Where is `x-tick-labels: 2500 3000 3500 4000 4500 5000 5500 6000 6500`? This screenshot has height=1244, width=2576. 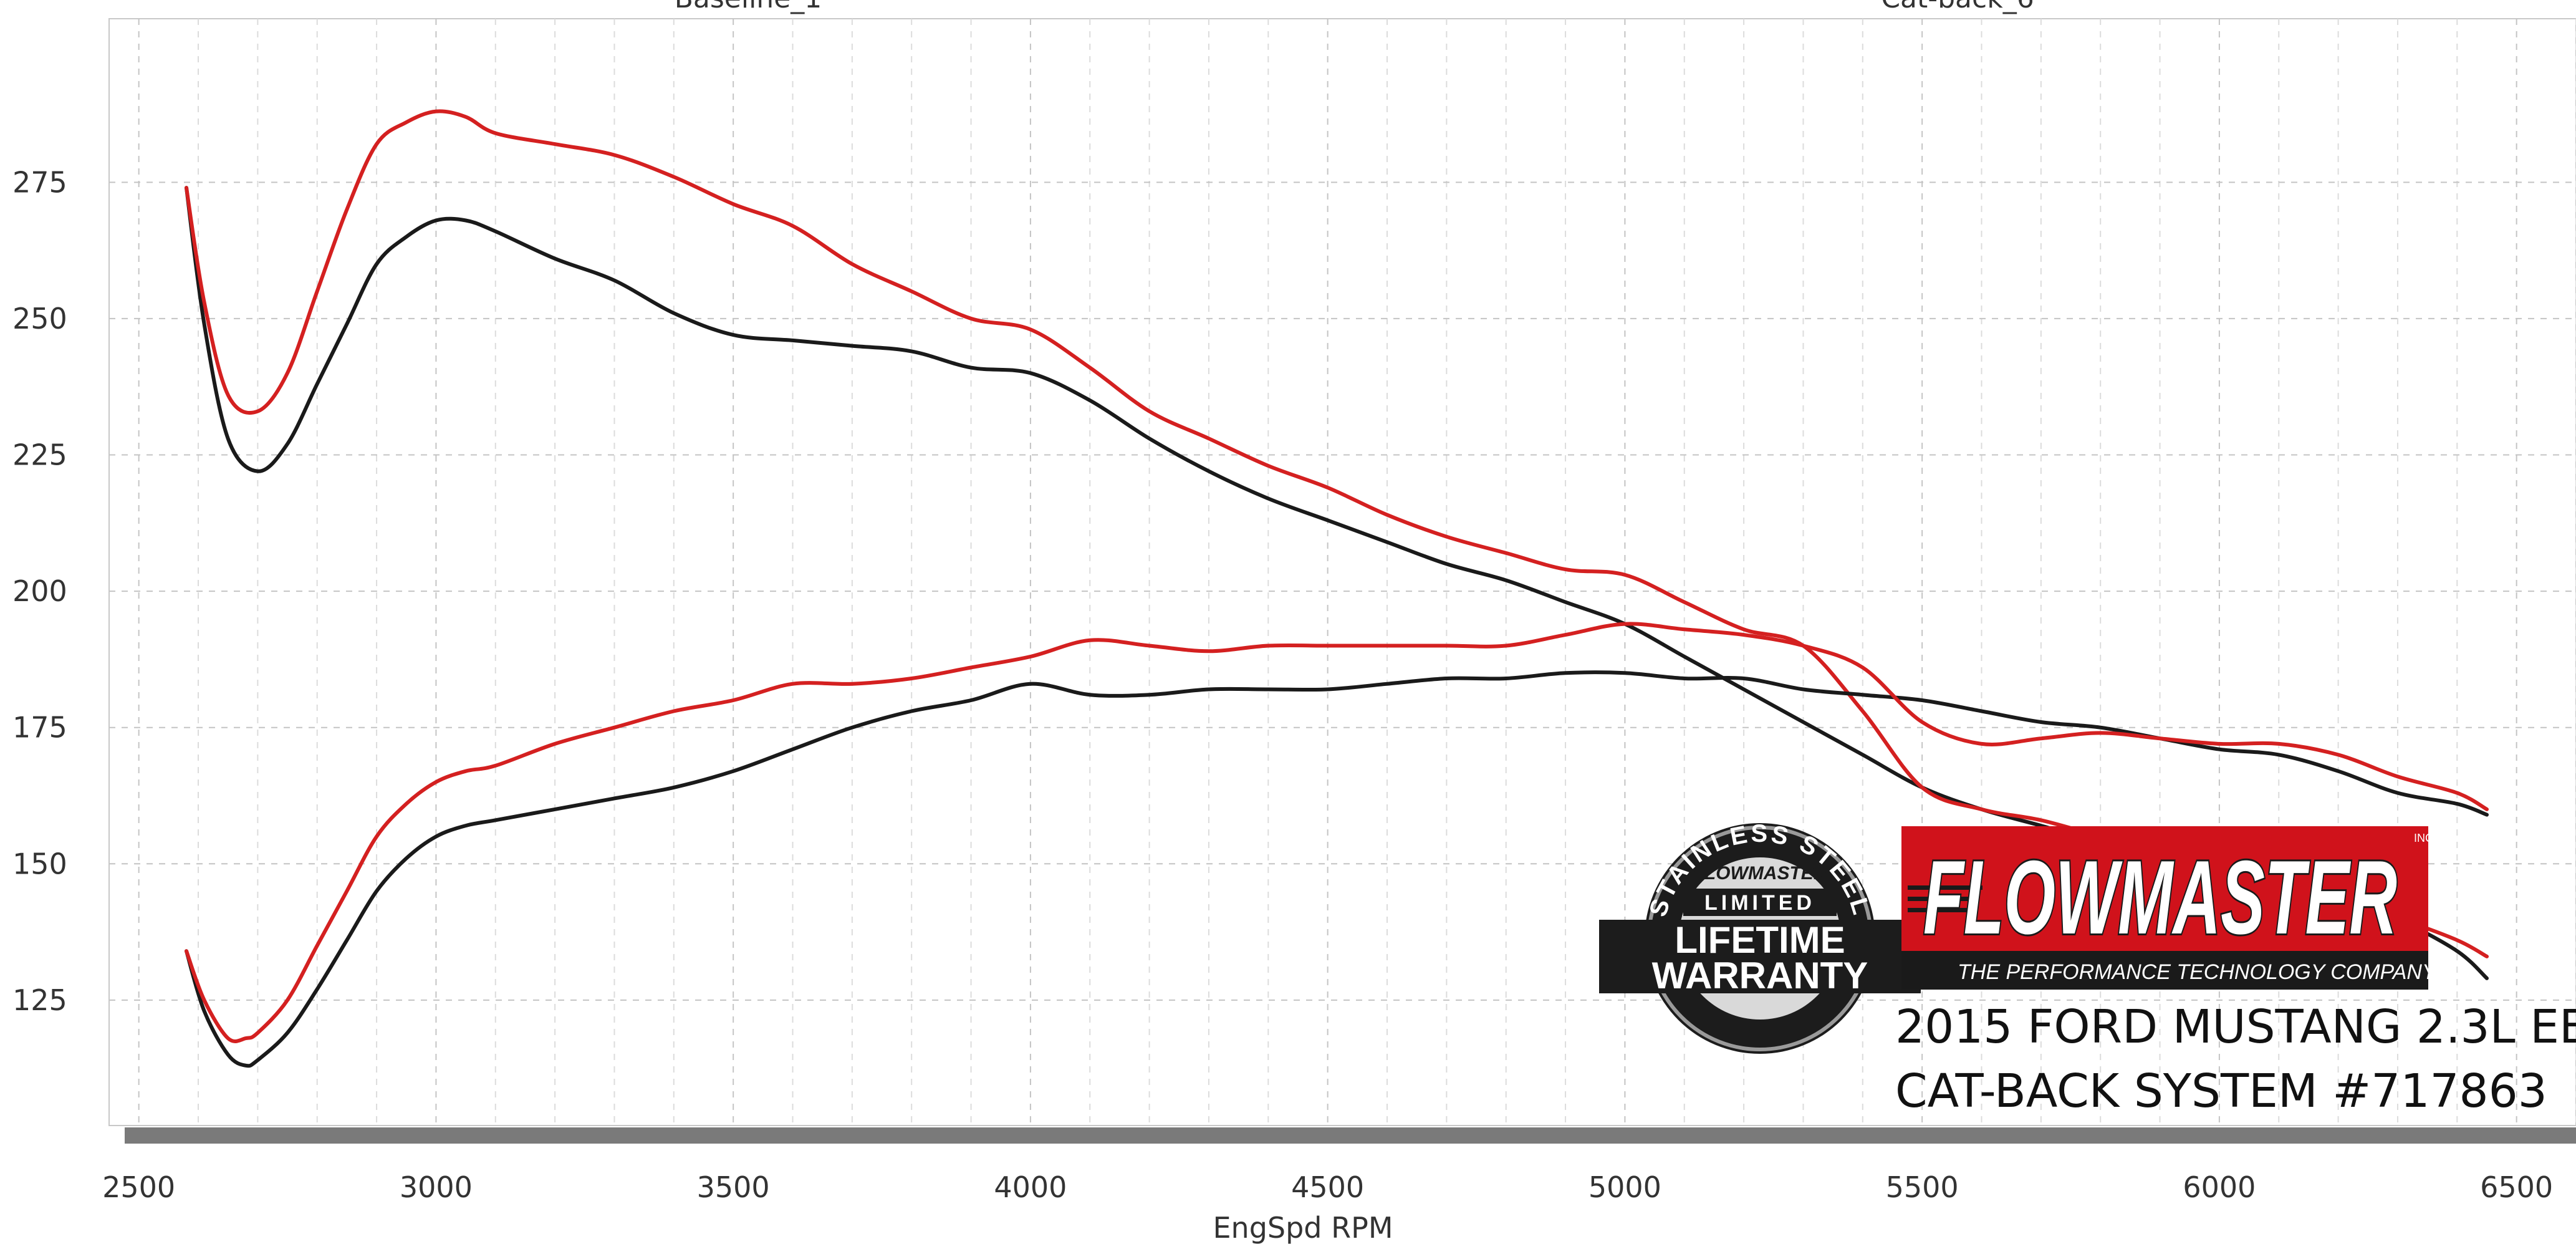
x-tick-labels: 2500 3000 3500 4000 4500 5000 5500 6000 6500 is located at coordinates (1327, 1187).